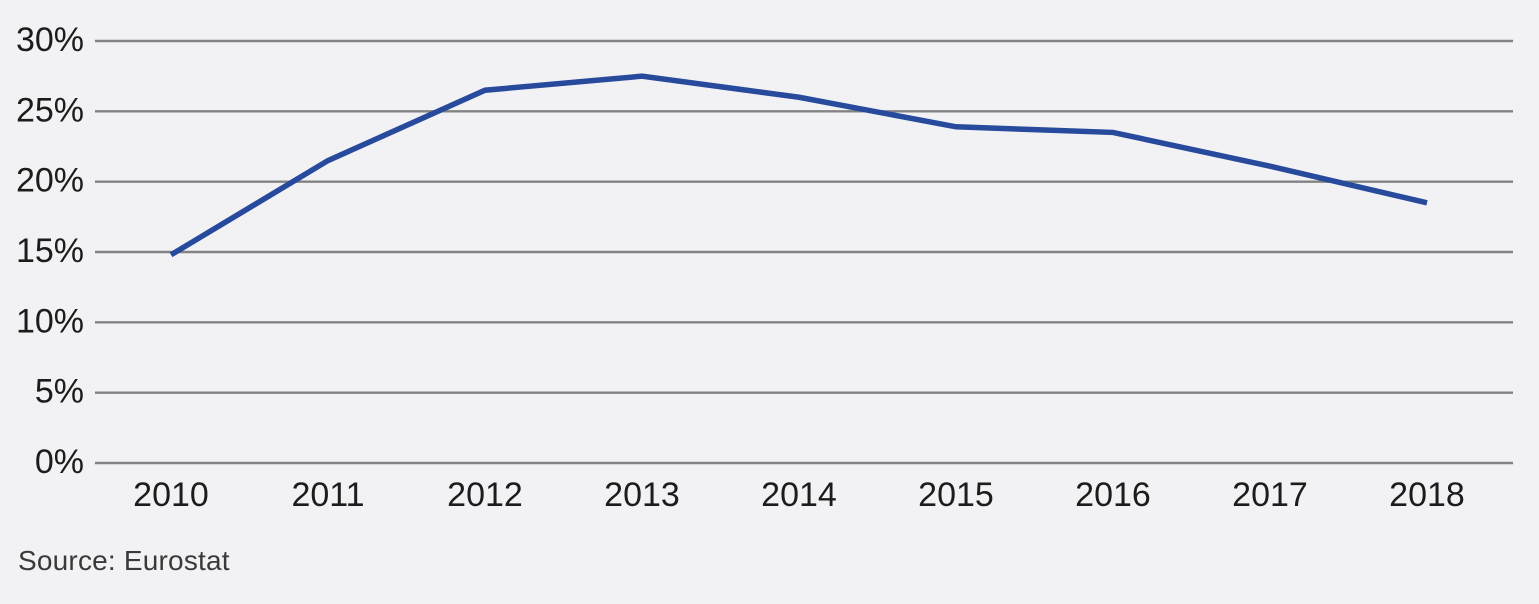 Image resolution: width=1539 pixels, height=604 pixels. Describe the element at coordinates (327, 495) in the screenshot. I see `x-axis-tick-label-2011: 2011` at that location.